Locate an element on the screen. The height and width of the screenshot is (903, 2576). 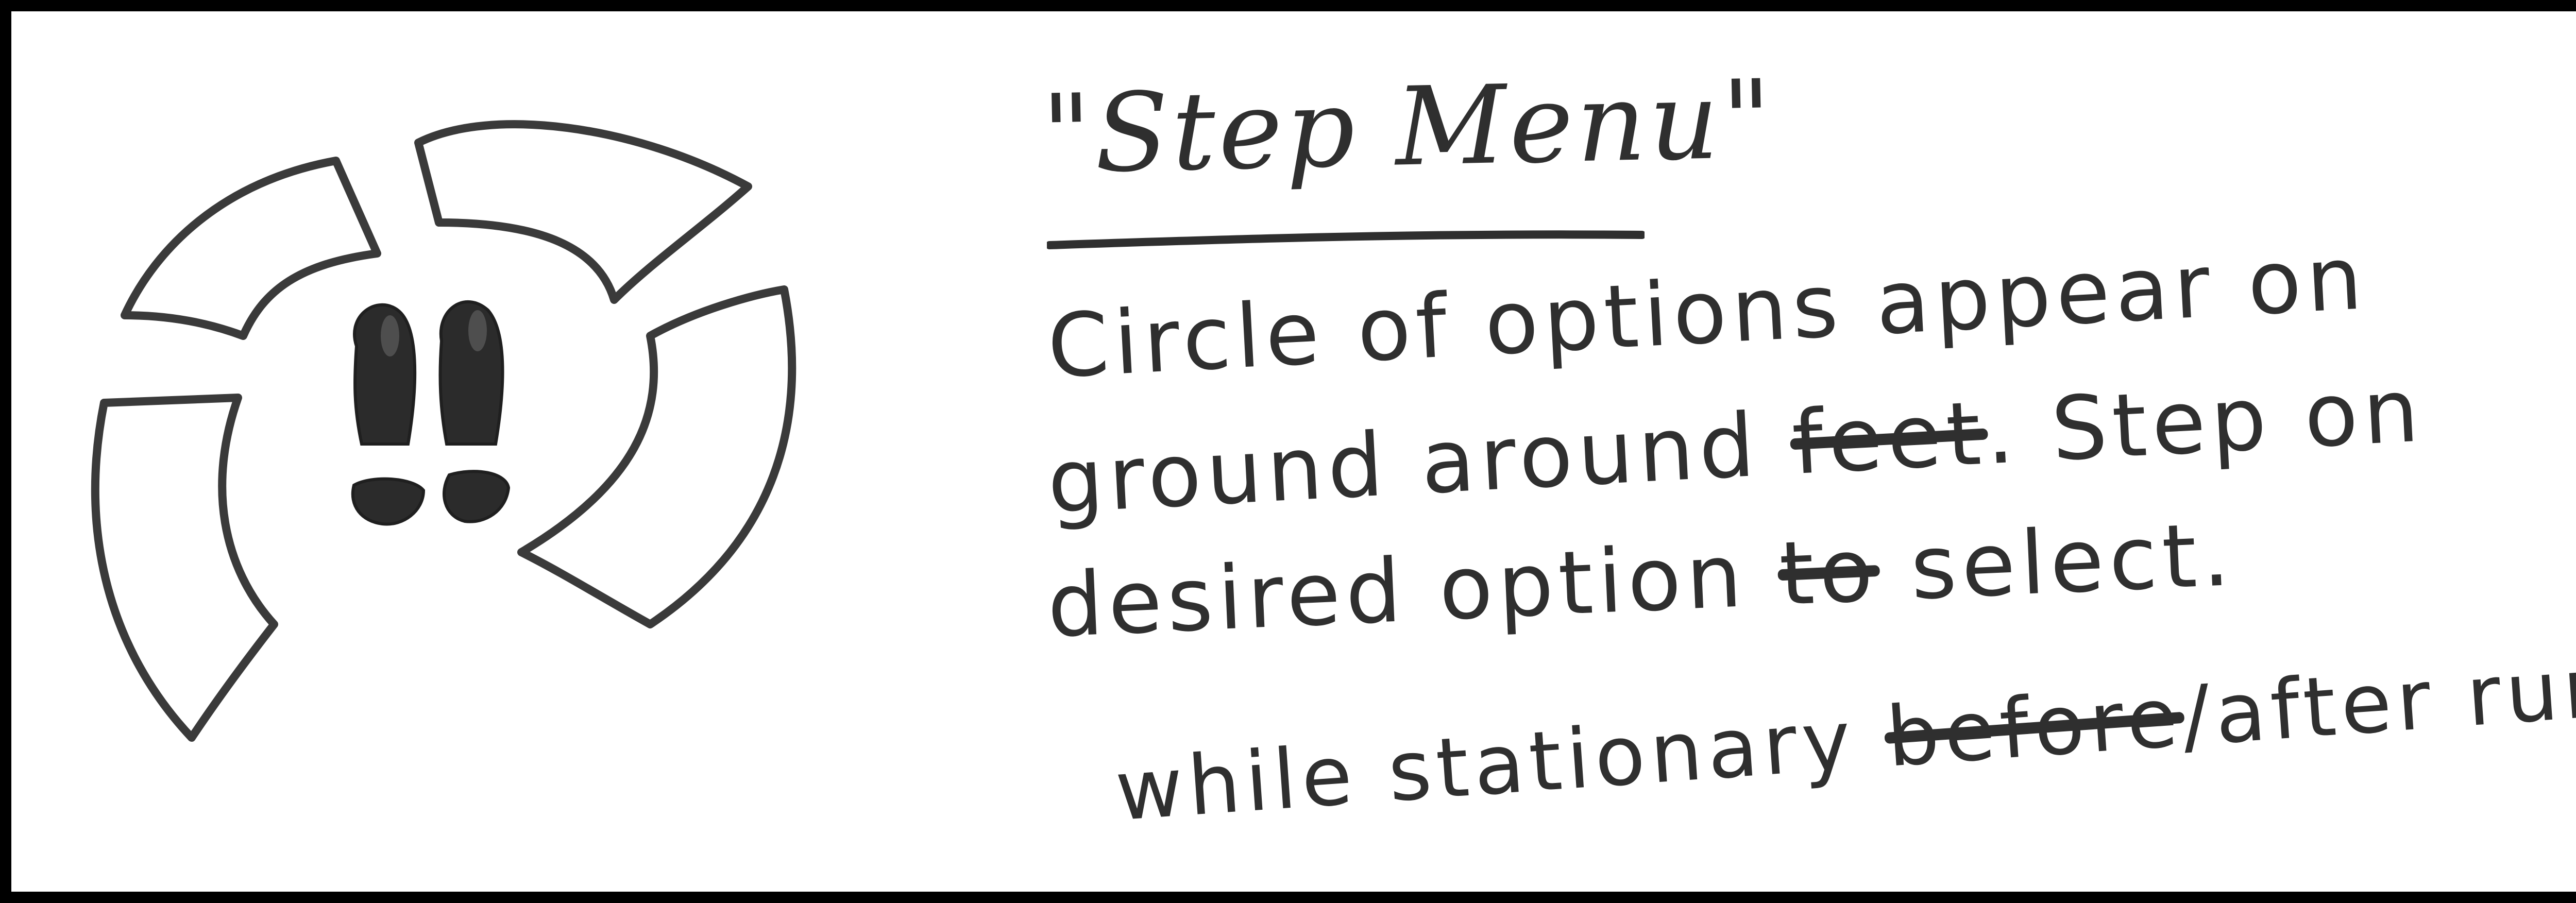
note-line-1: Circle of options appear on is located at coordinates (1707, 312).